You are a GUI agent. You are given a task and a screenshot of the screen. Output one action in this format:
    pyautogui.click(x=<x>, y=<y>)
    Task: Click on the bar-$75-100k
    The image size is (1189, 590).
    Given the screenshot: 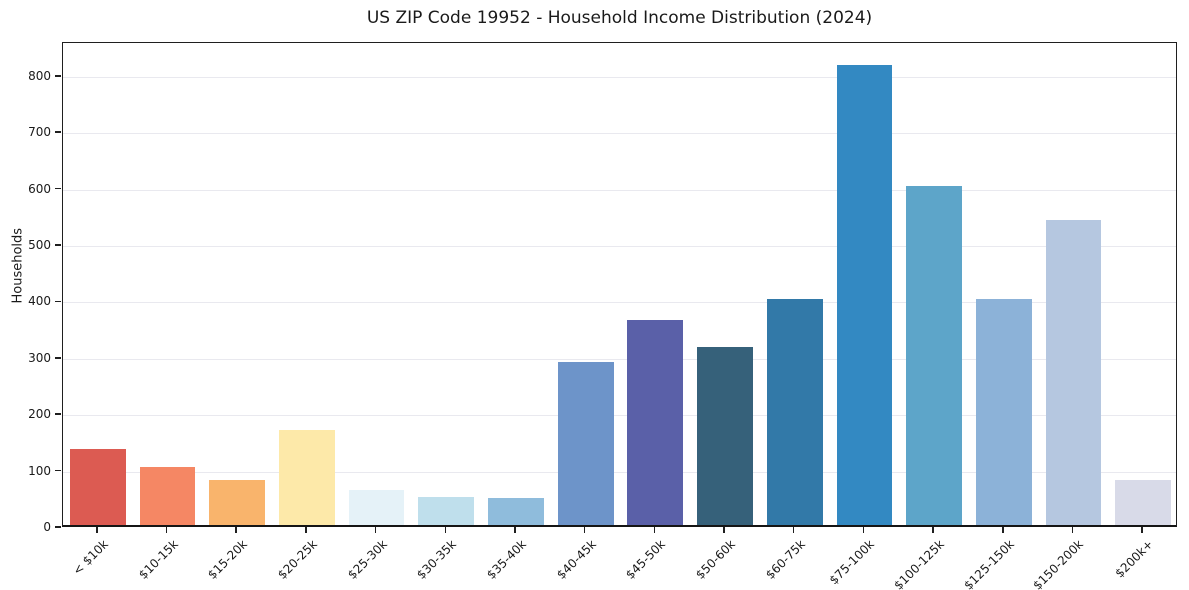 What is the action you would take?
    pyautogui.click(x=864, y=295)
    